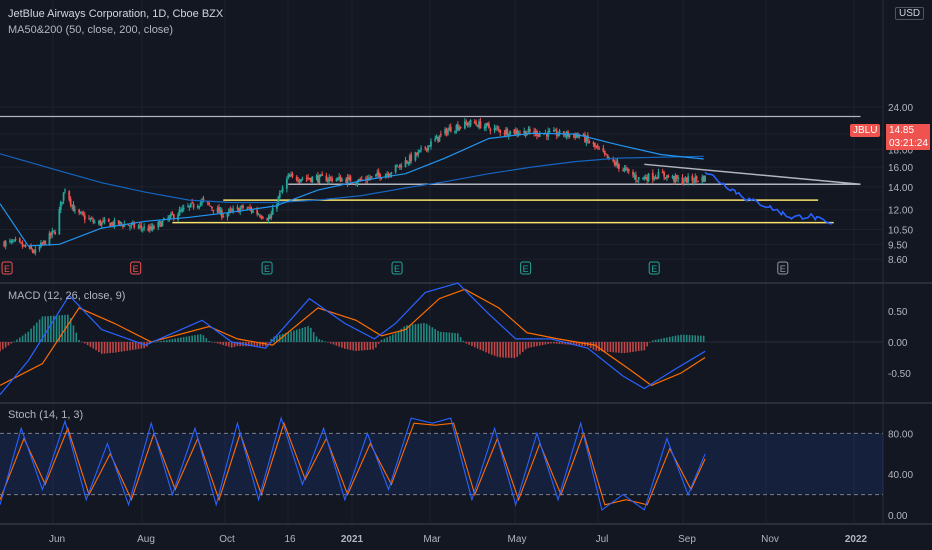 This screenshot has width=932, height=550. I want to click on macd-indicator-label: MACD (12, 26, close, 9), so click(67, 296).